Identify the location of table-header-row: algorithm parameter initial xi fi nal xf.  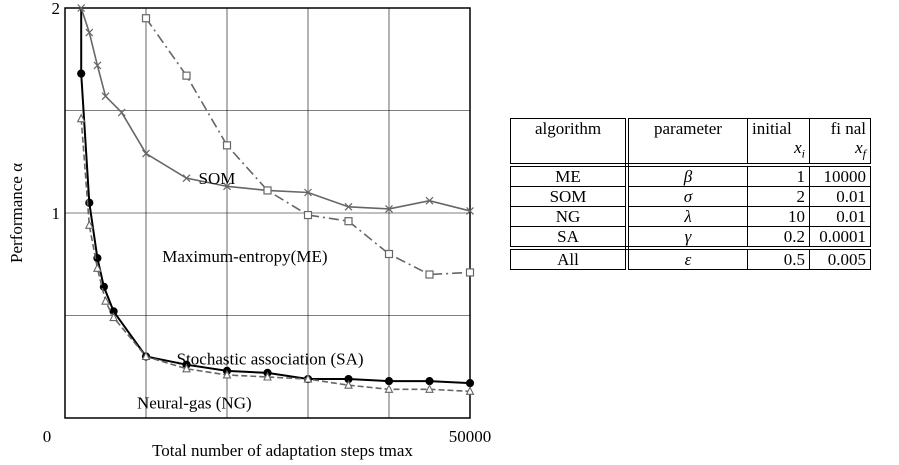
(690, 143).